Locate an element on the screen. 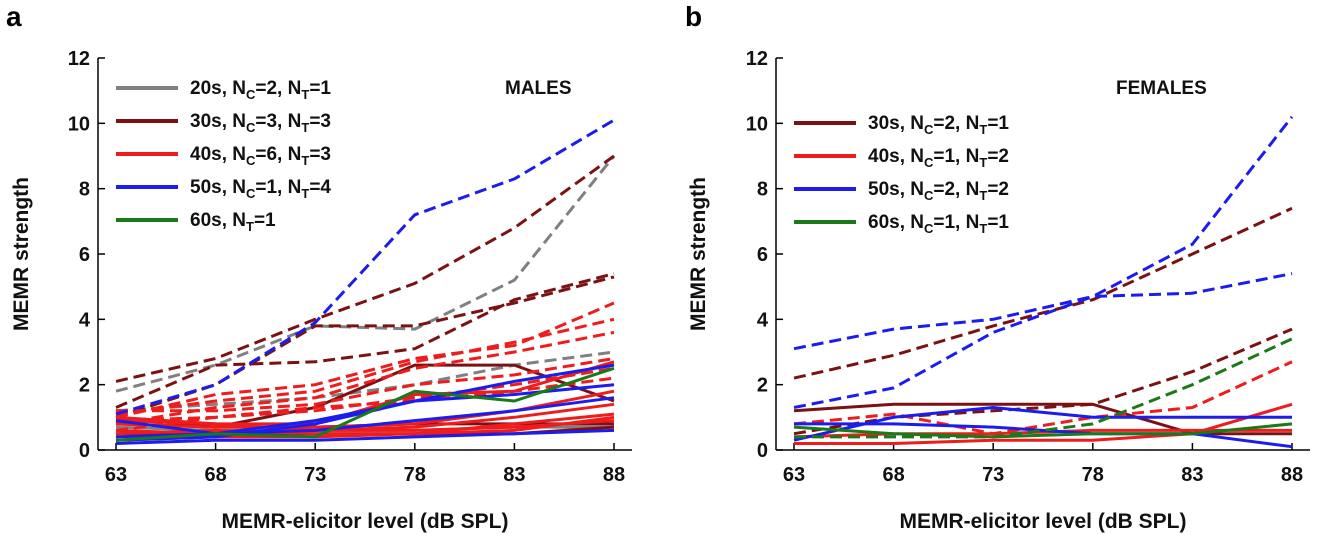  legend-entry: 30s, NC=2, NT=1 is located at coordinates (938, 125).